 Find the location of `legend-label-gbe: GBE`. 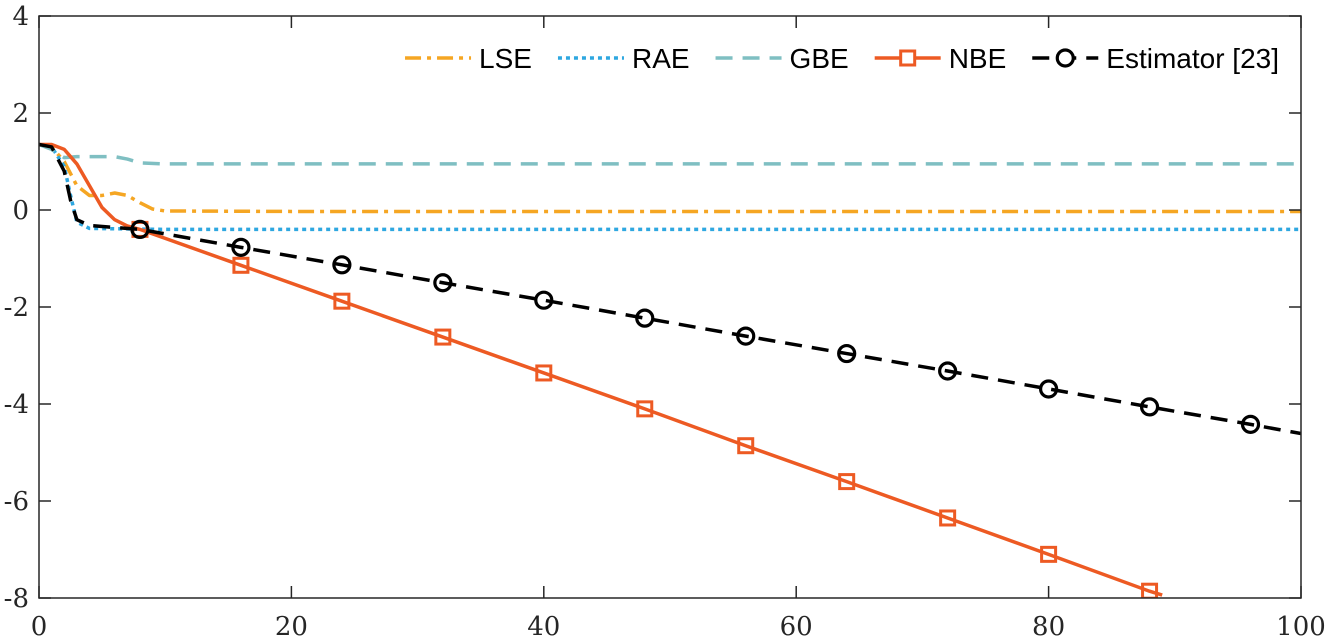

legend-label-gbe: GBE is located at coordinates (819, 58).